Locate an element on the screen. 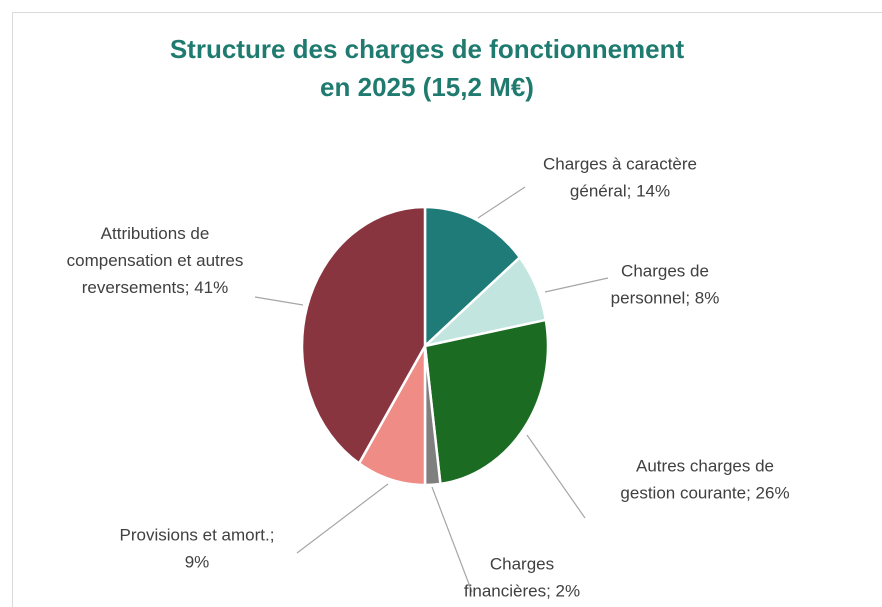  data-label: Charges financières; 2% is located at coordinates (522, 578).